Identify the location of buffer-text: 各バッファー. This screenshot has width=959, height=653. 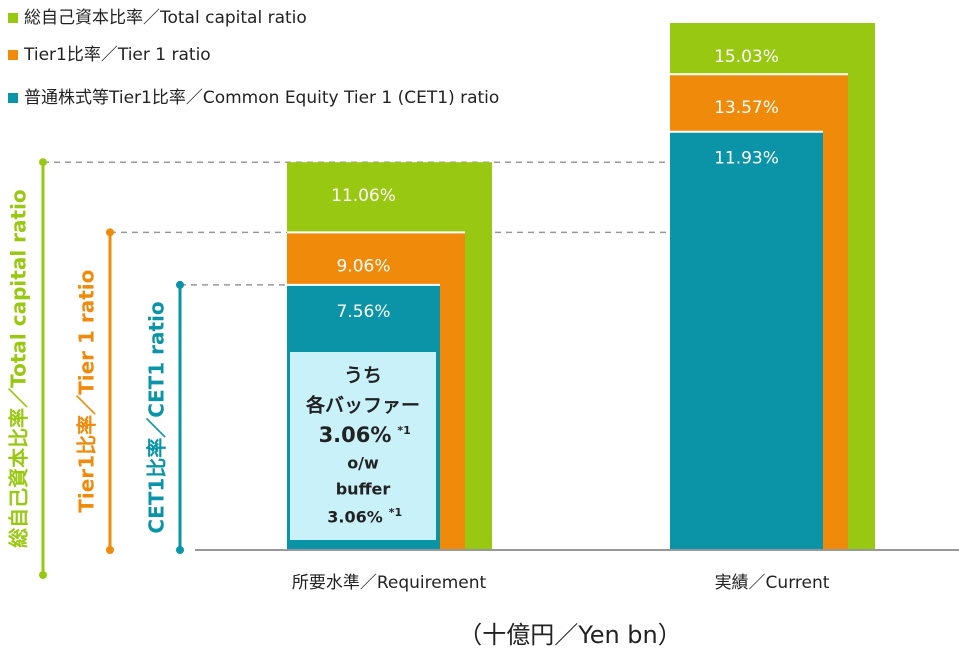
(362, 405).